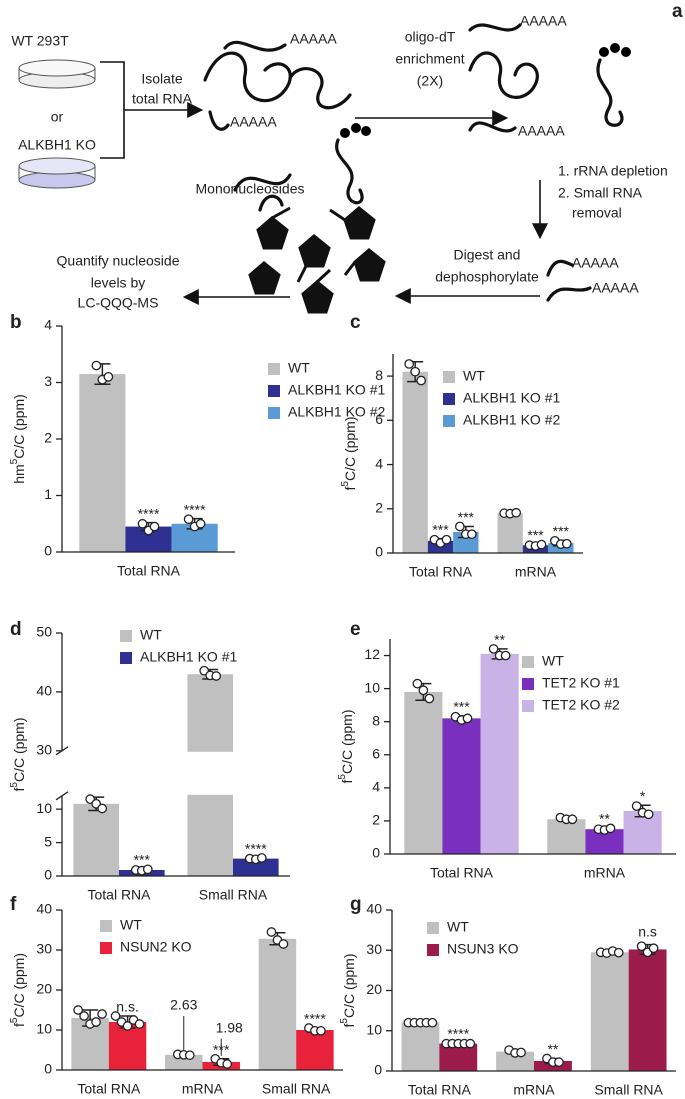  Describe the element at coordinates (677, 11) in the screenshot. I see `panel-label: a` at that location.